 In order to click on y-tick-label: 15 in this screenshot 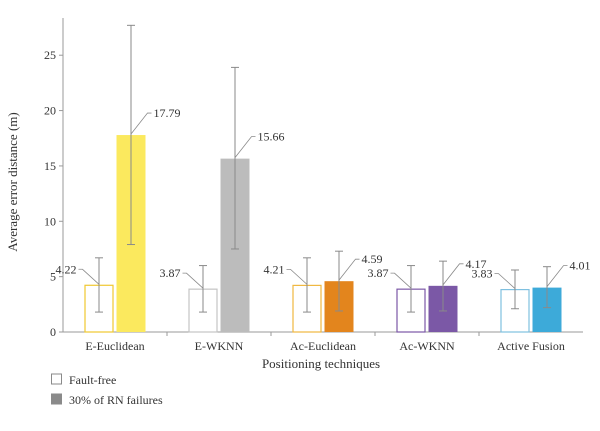, I will do `click(50, 166)`.